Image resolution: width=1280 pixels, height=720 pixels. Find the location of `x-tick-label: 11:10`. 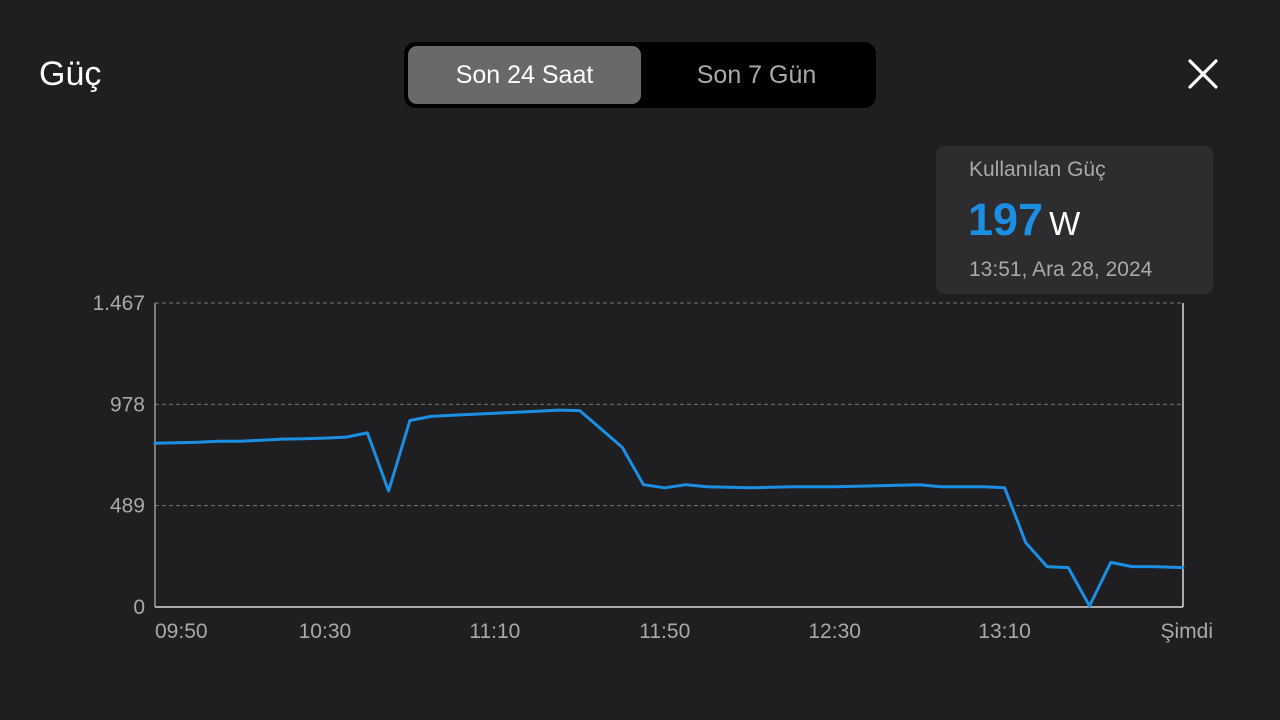

x-tick-label: 11:10 is located at coordinates (494, 631).